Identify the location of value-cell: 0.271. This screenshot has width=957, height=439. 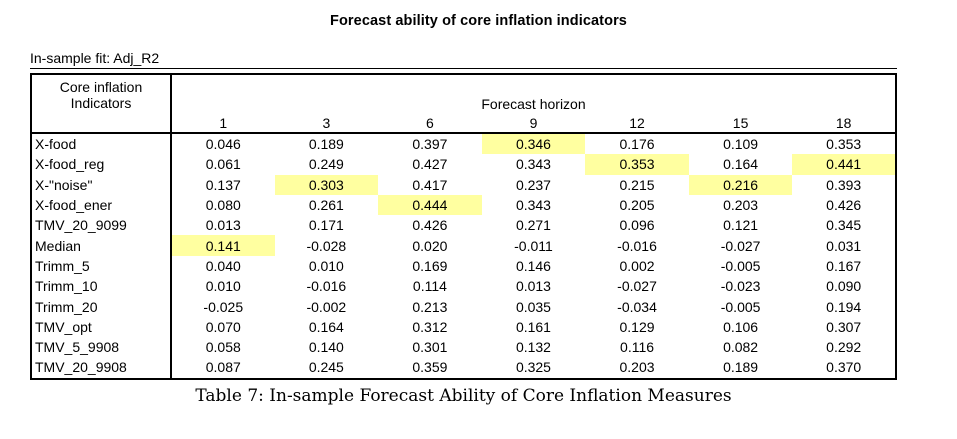
(533, 225).